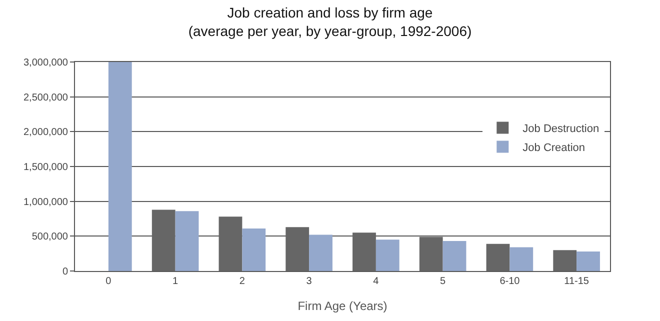  What do you see at coordinates (46, 167) in the screenshot?
I see `y-tick-label: 1,500,000` at bounding box center [46, 167].